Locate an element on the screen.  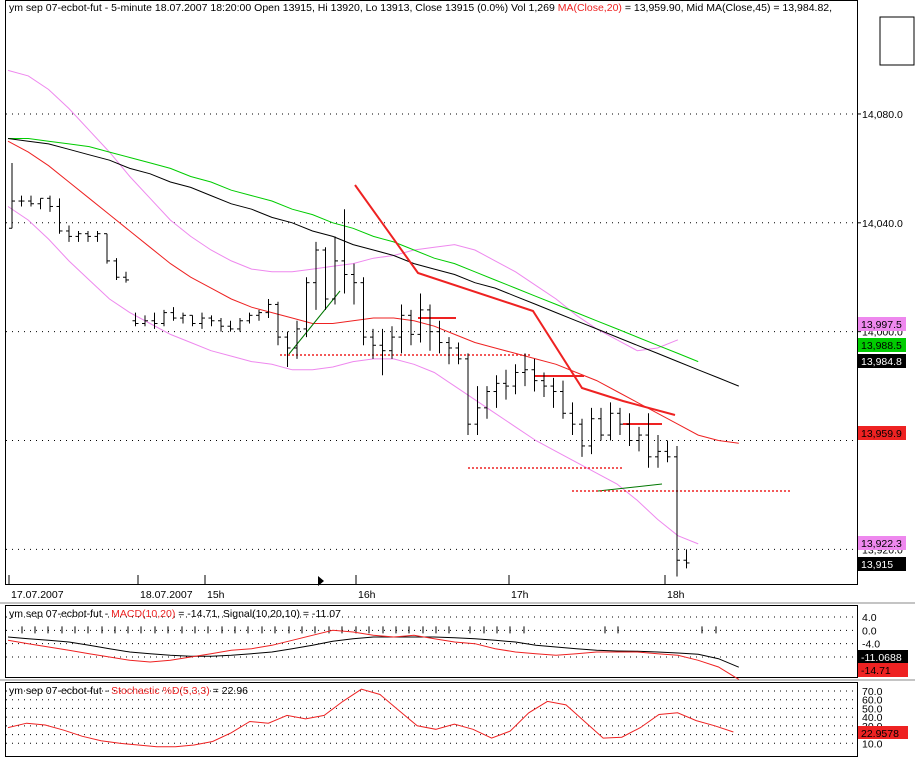
price-badge-label: 13,922.3 is located at coordinates (881, 544).